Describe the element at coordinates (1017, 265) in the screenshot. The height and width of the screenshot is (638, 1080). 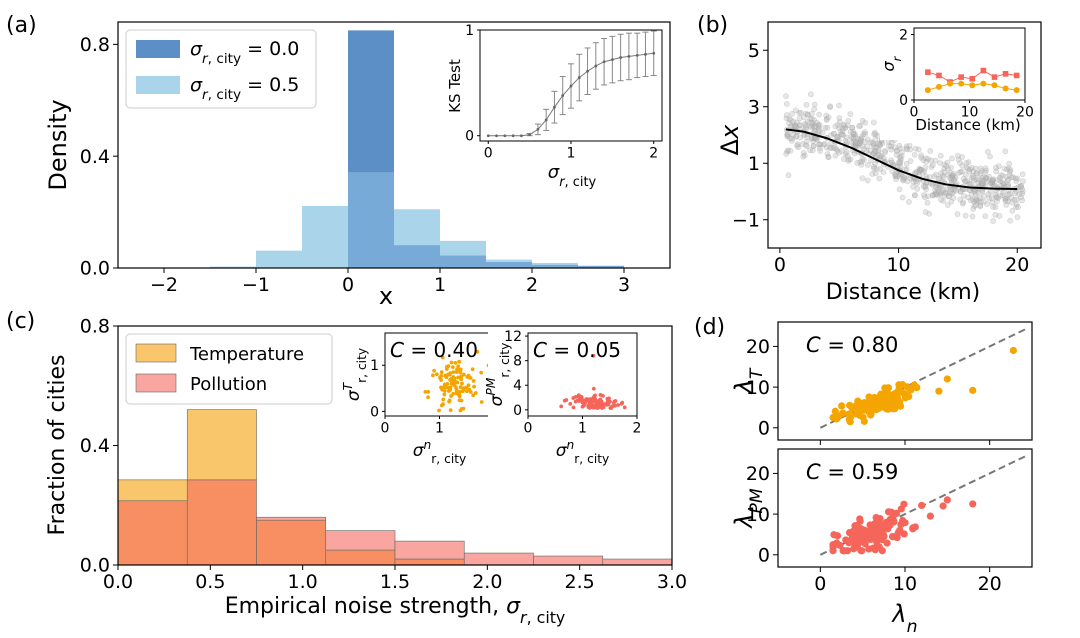
I see `panel-b-xtick-label-2: 20` at that location.